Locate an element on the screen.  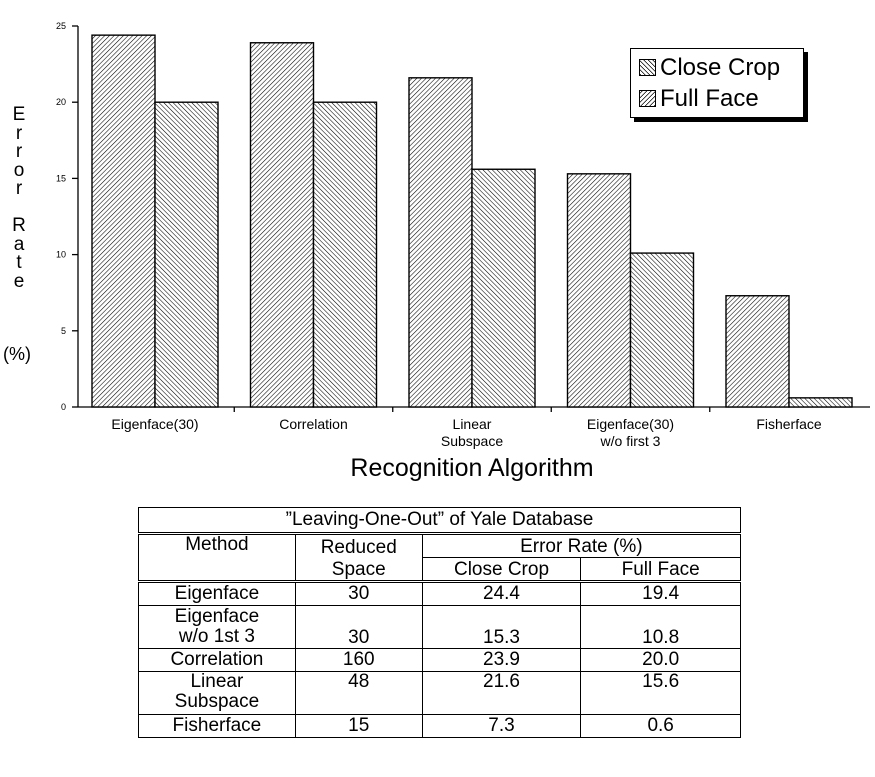
y-axis-title-letter: E is located at coordinates (19, 114).